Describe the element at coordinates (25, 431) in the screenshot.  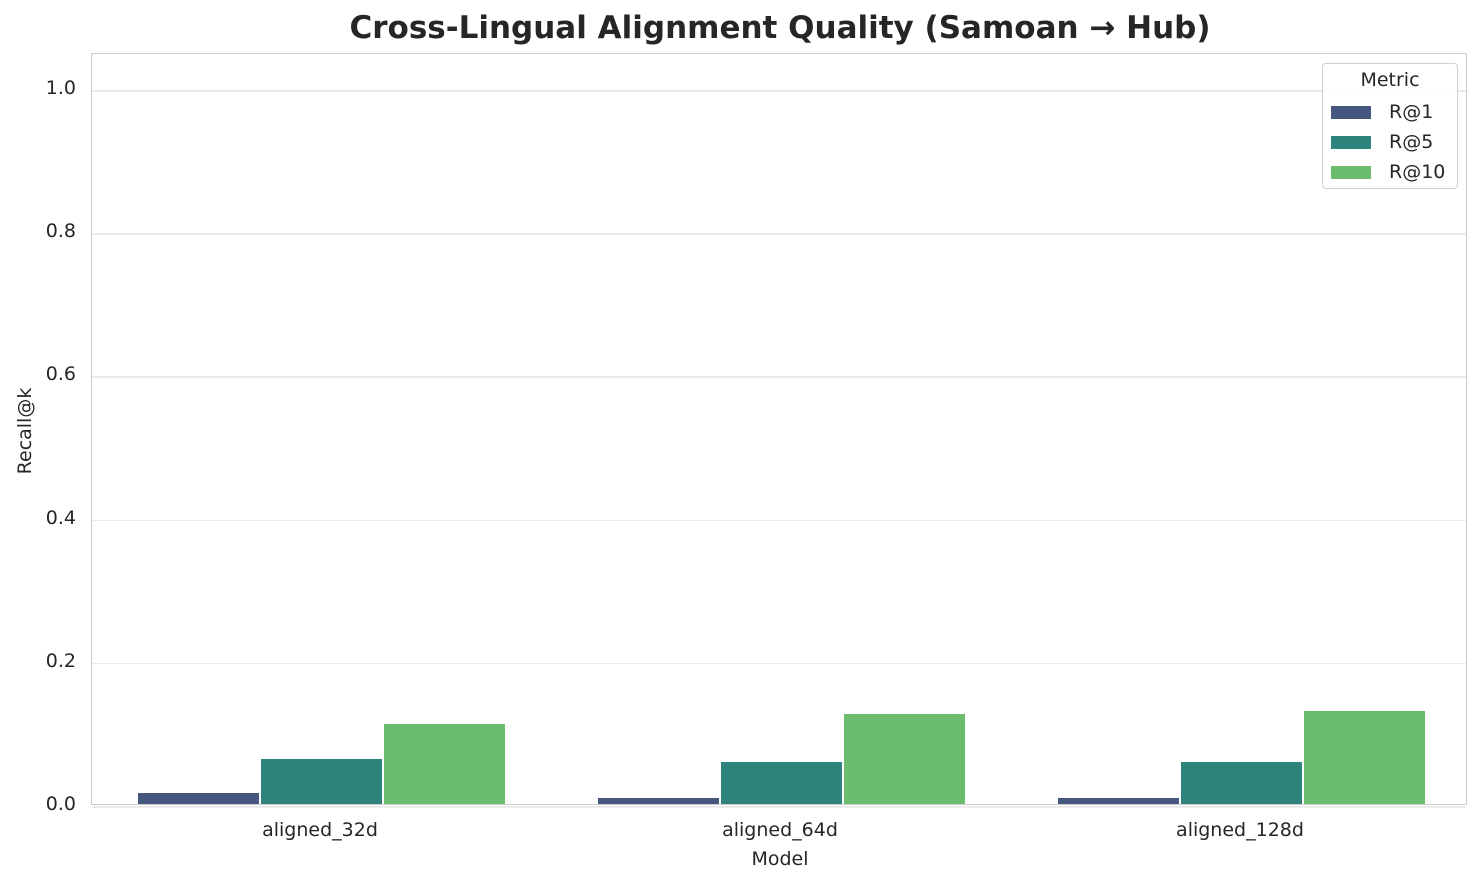
I see `y-axis-label: Recall@k` at that location.